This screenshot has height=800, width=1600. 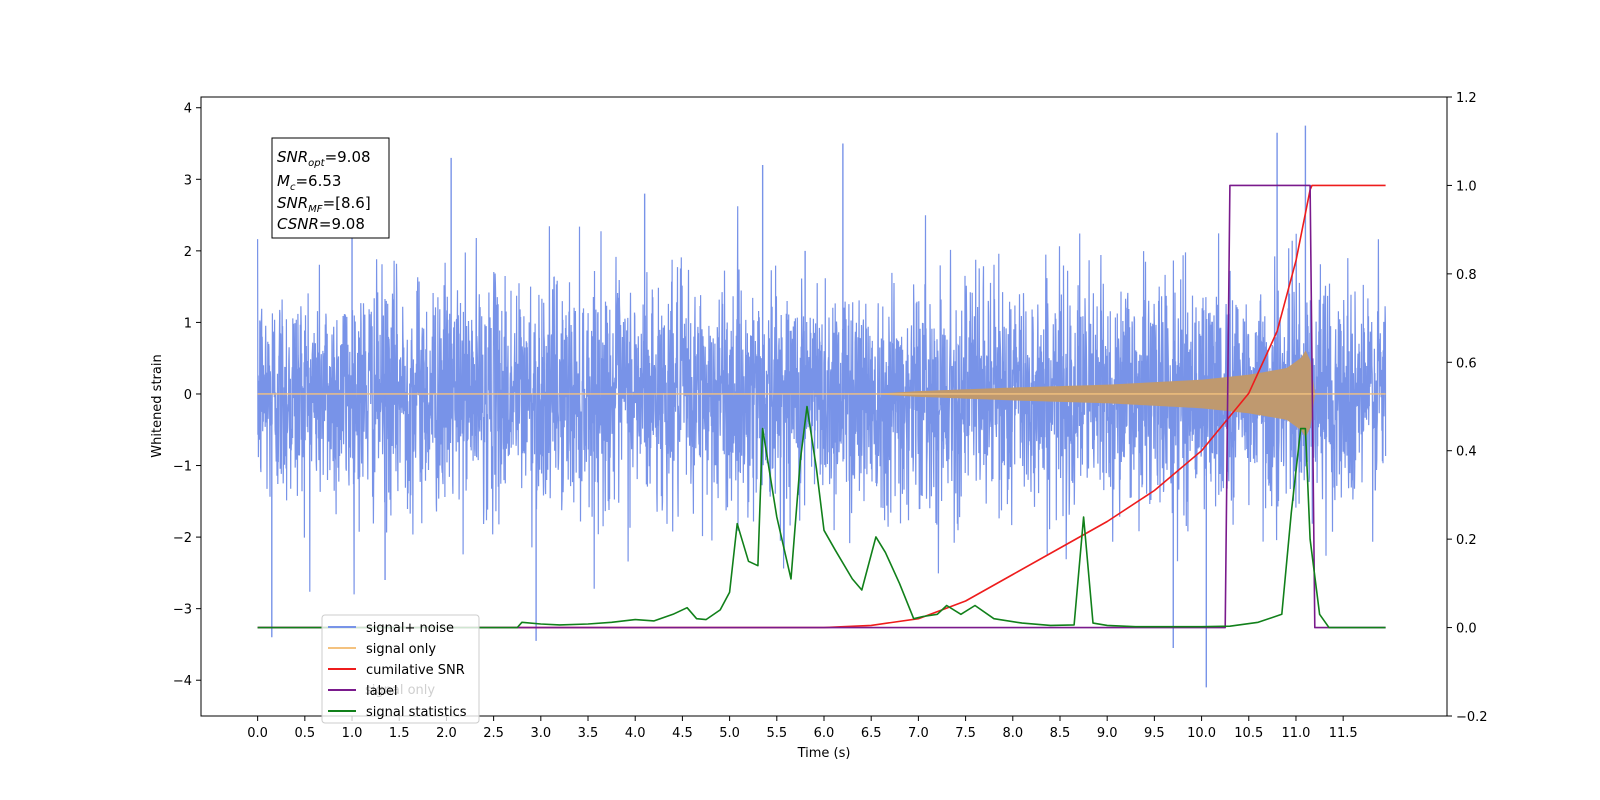 What do you see at coordinates (1466, 98) in the screenshot?
I see `y2-tick-label: 1.2` at bounding box center [1466, 98].